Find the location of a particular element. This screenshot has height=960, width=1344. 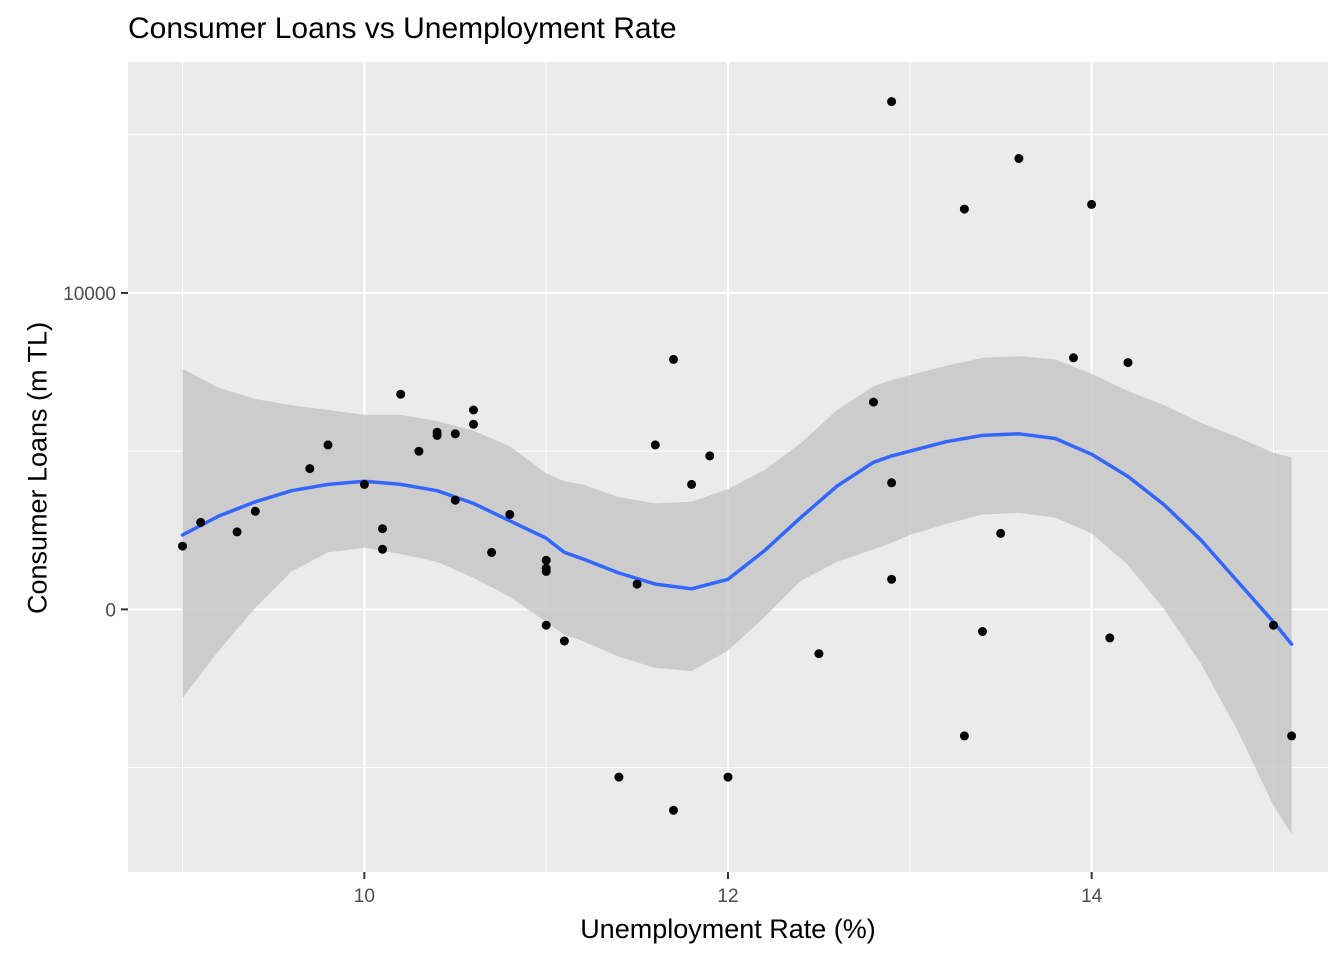

y-tick-label: 10000 is located at coordinates (89, 294).